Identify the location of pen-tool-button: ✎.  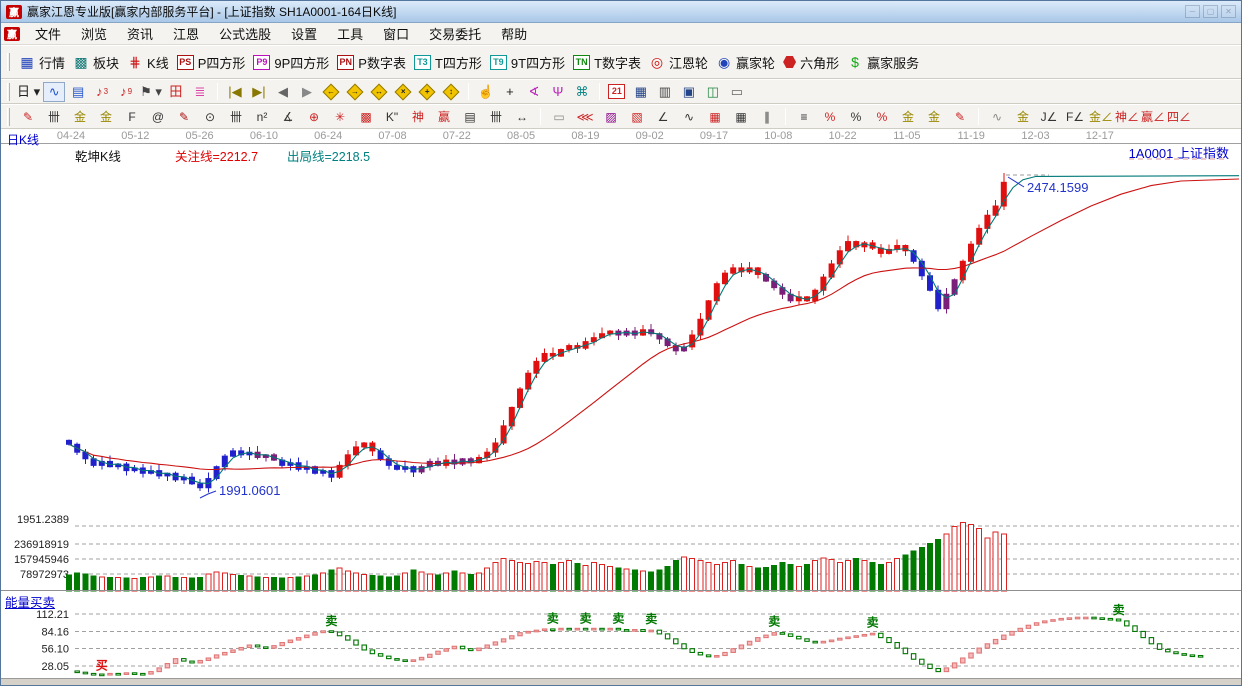
(28, 117).